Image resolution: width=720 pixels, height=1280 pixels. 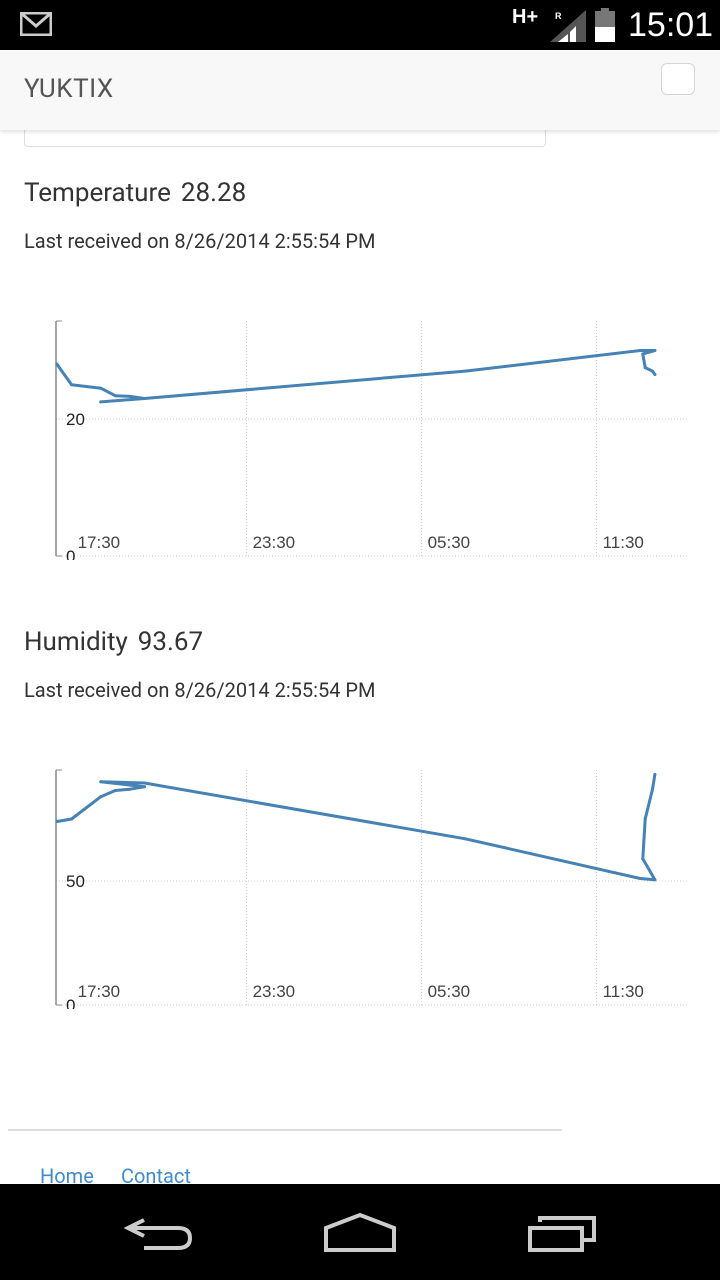 What do you see at coordinates (285, 1130) in the screenshot?
I see `footer-divider` at bounding box center [285, 1130].